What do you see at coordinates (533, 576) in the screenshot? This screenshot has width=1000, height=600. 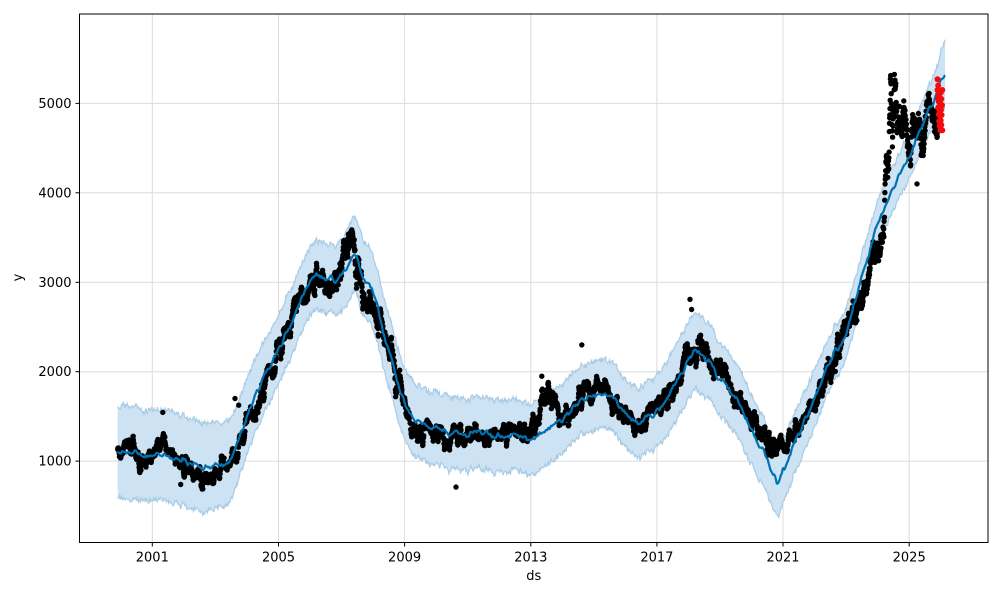 I see `x-axis-label: ds` at bounding box center [533, 576].